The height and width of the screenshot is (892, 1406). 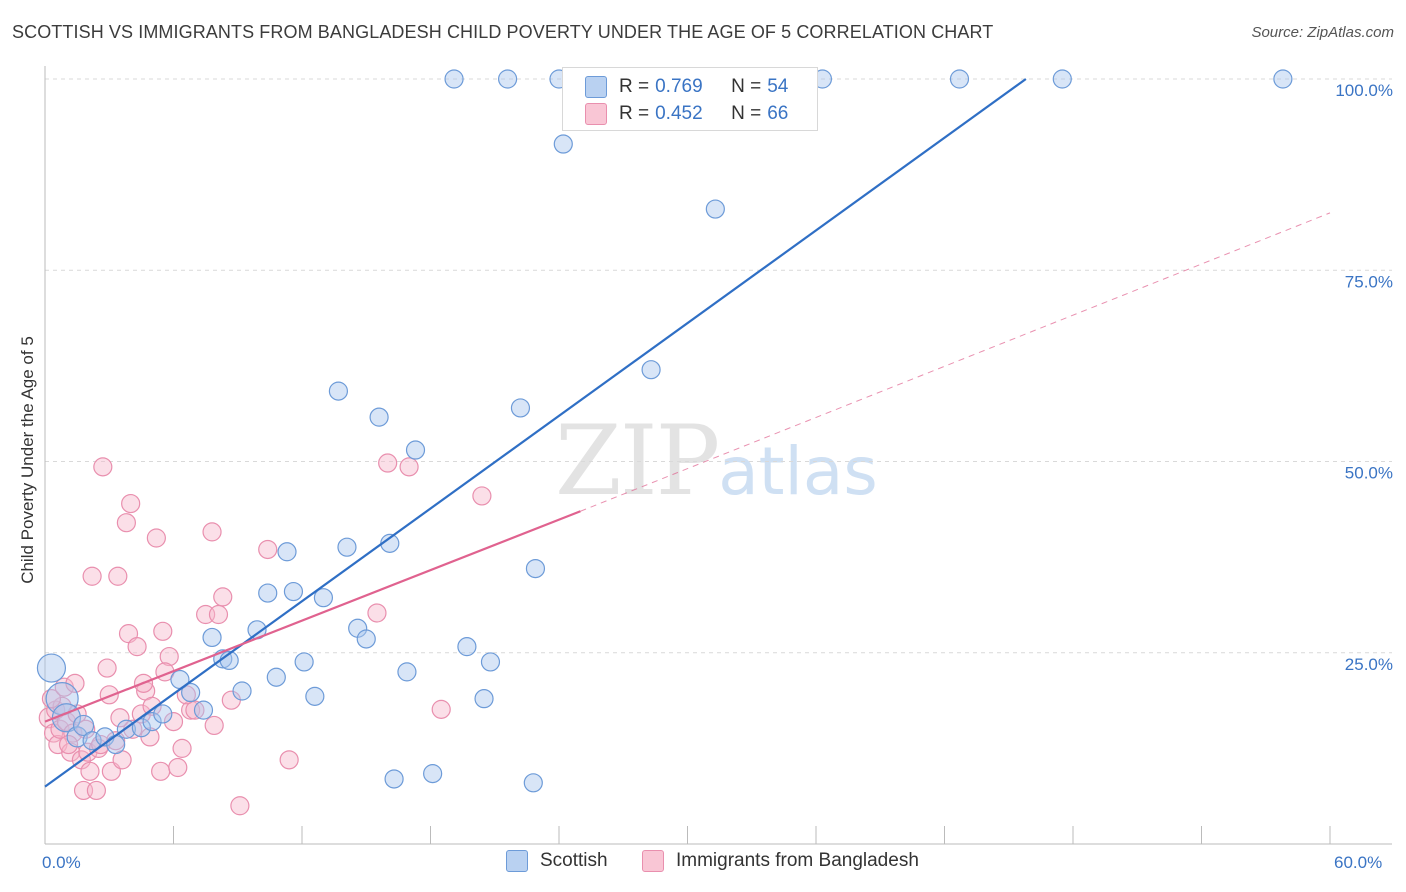 I want to click on x-tick-label-max: 60.0%, so click(x=1358, y=862).